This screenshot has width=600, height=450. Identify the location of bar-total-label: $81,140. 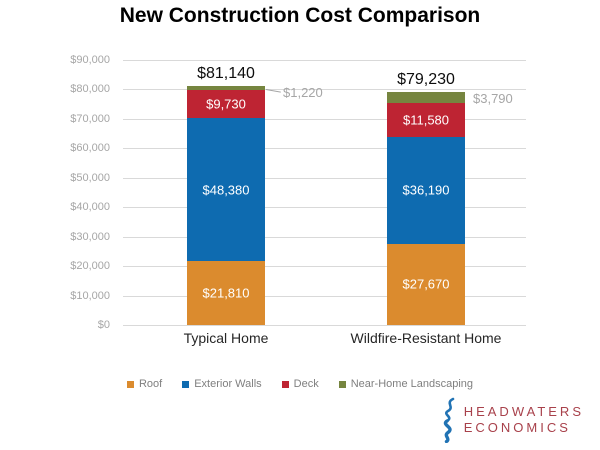
(226, 74).